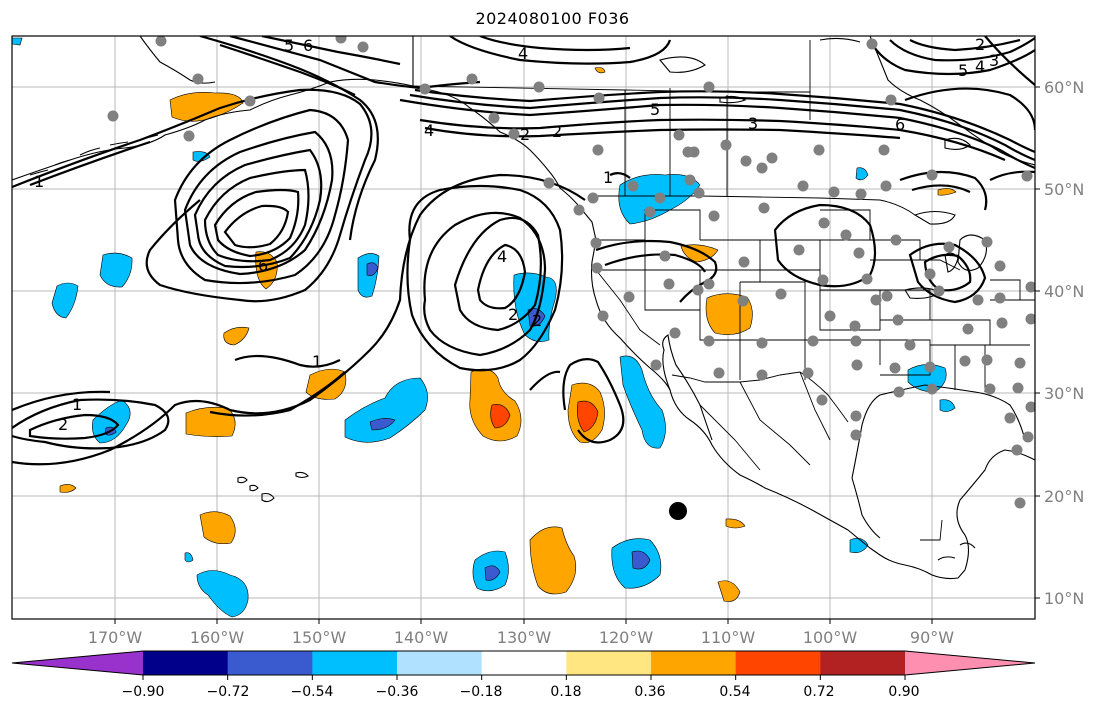 Image resolution: width=1105 pixels, height=712 pixels. Describe the element at coordinates (1064, 189) in the screenshot. I see `lat-label: 50°N` at that location.